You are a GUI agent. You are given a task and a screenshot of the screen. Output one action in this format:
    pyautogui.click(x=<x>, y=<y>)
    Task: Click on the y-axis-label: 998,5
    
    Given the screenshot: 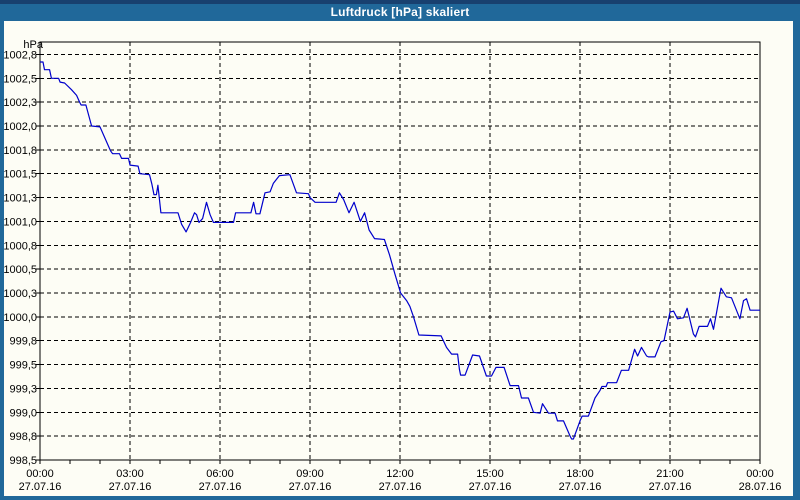 What is the action you would take?
    pyautogui.click(x=23, y=461)
    